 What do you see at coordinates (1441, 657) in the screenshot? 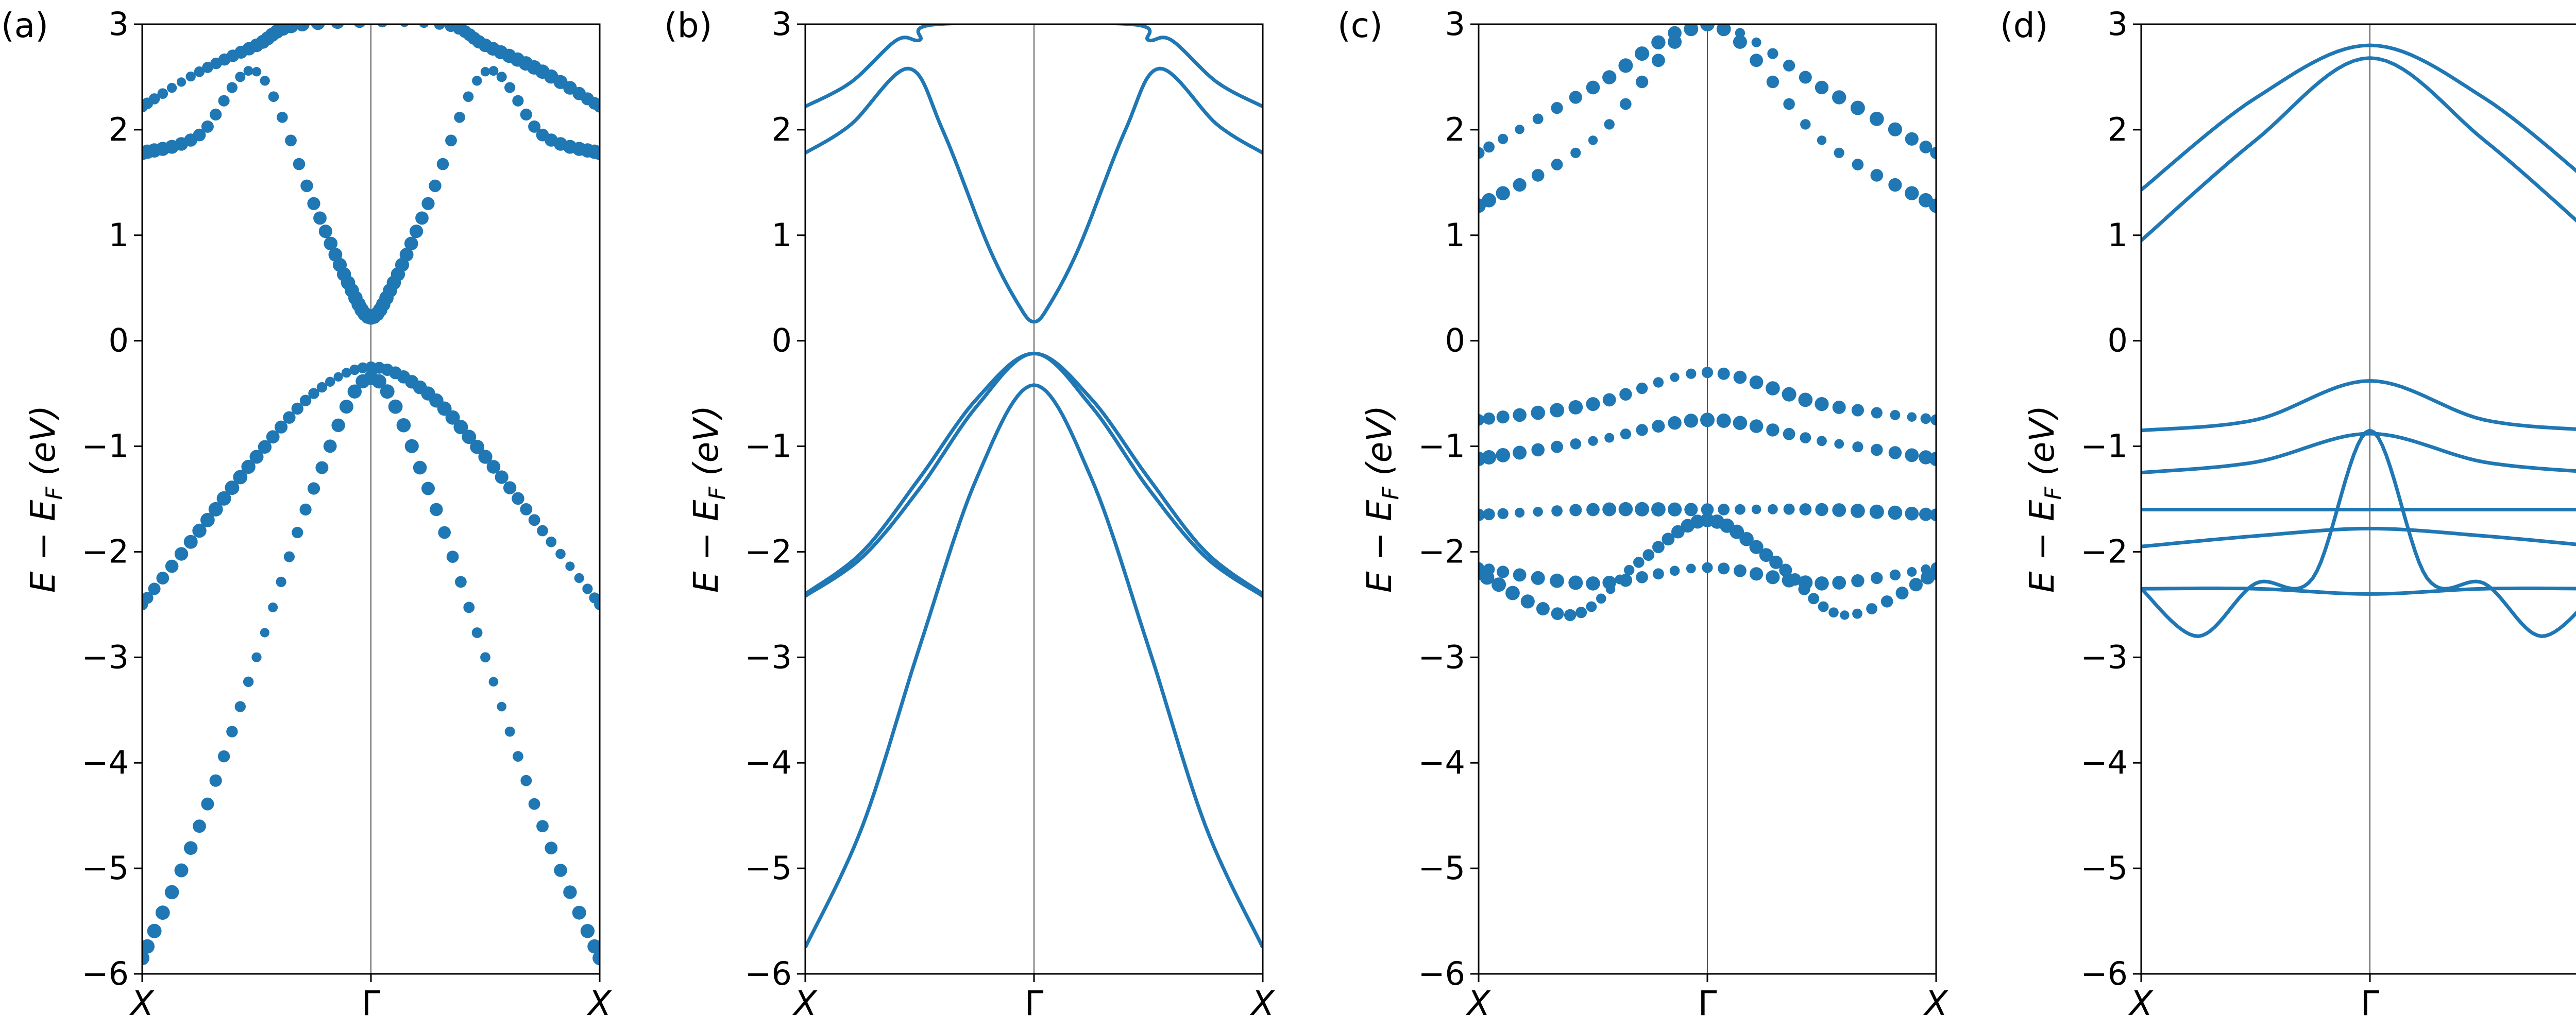
I see `y-tick-label: −3` at bounding box center [1441, 657].